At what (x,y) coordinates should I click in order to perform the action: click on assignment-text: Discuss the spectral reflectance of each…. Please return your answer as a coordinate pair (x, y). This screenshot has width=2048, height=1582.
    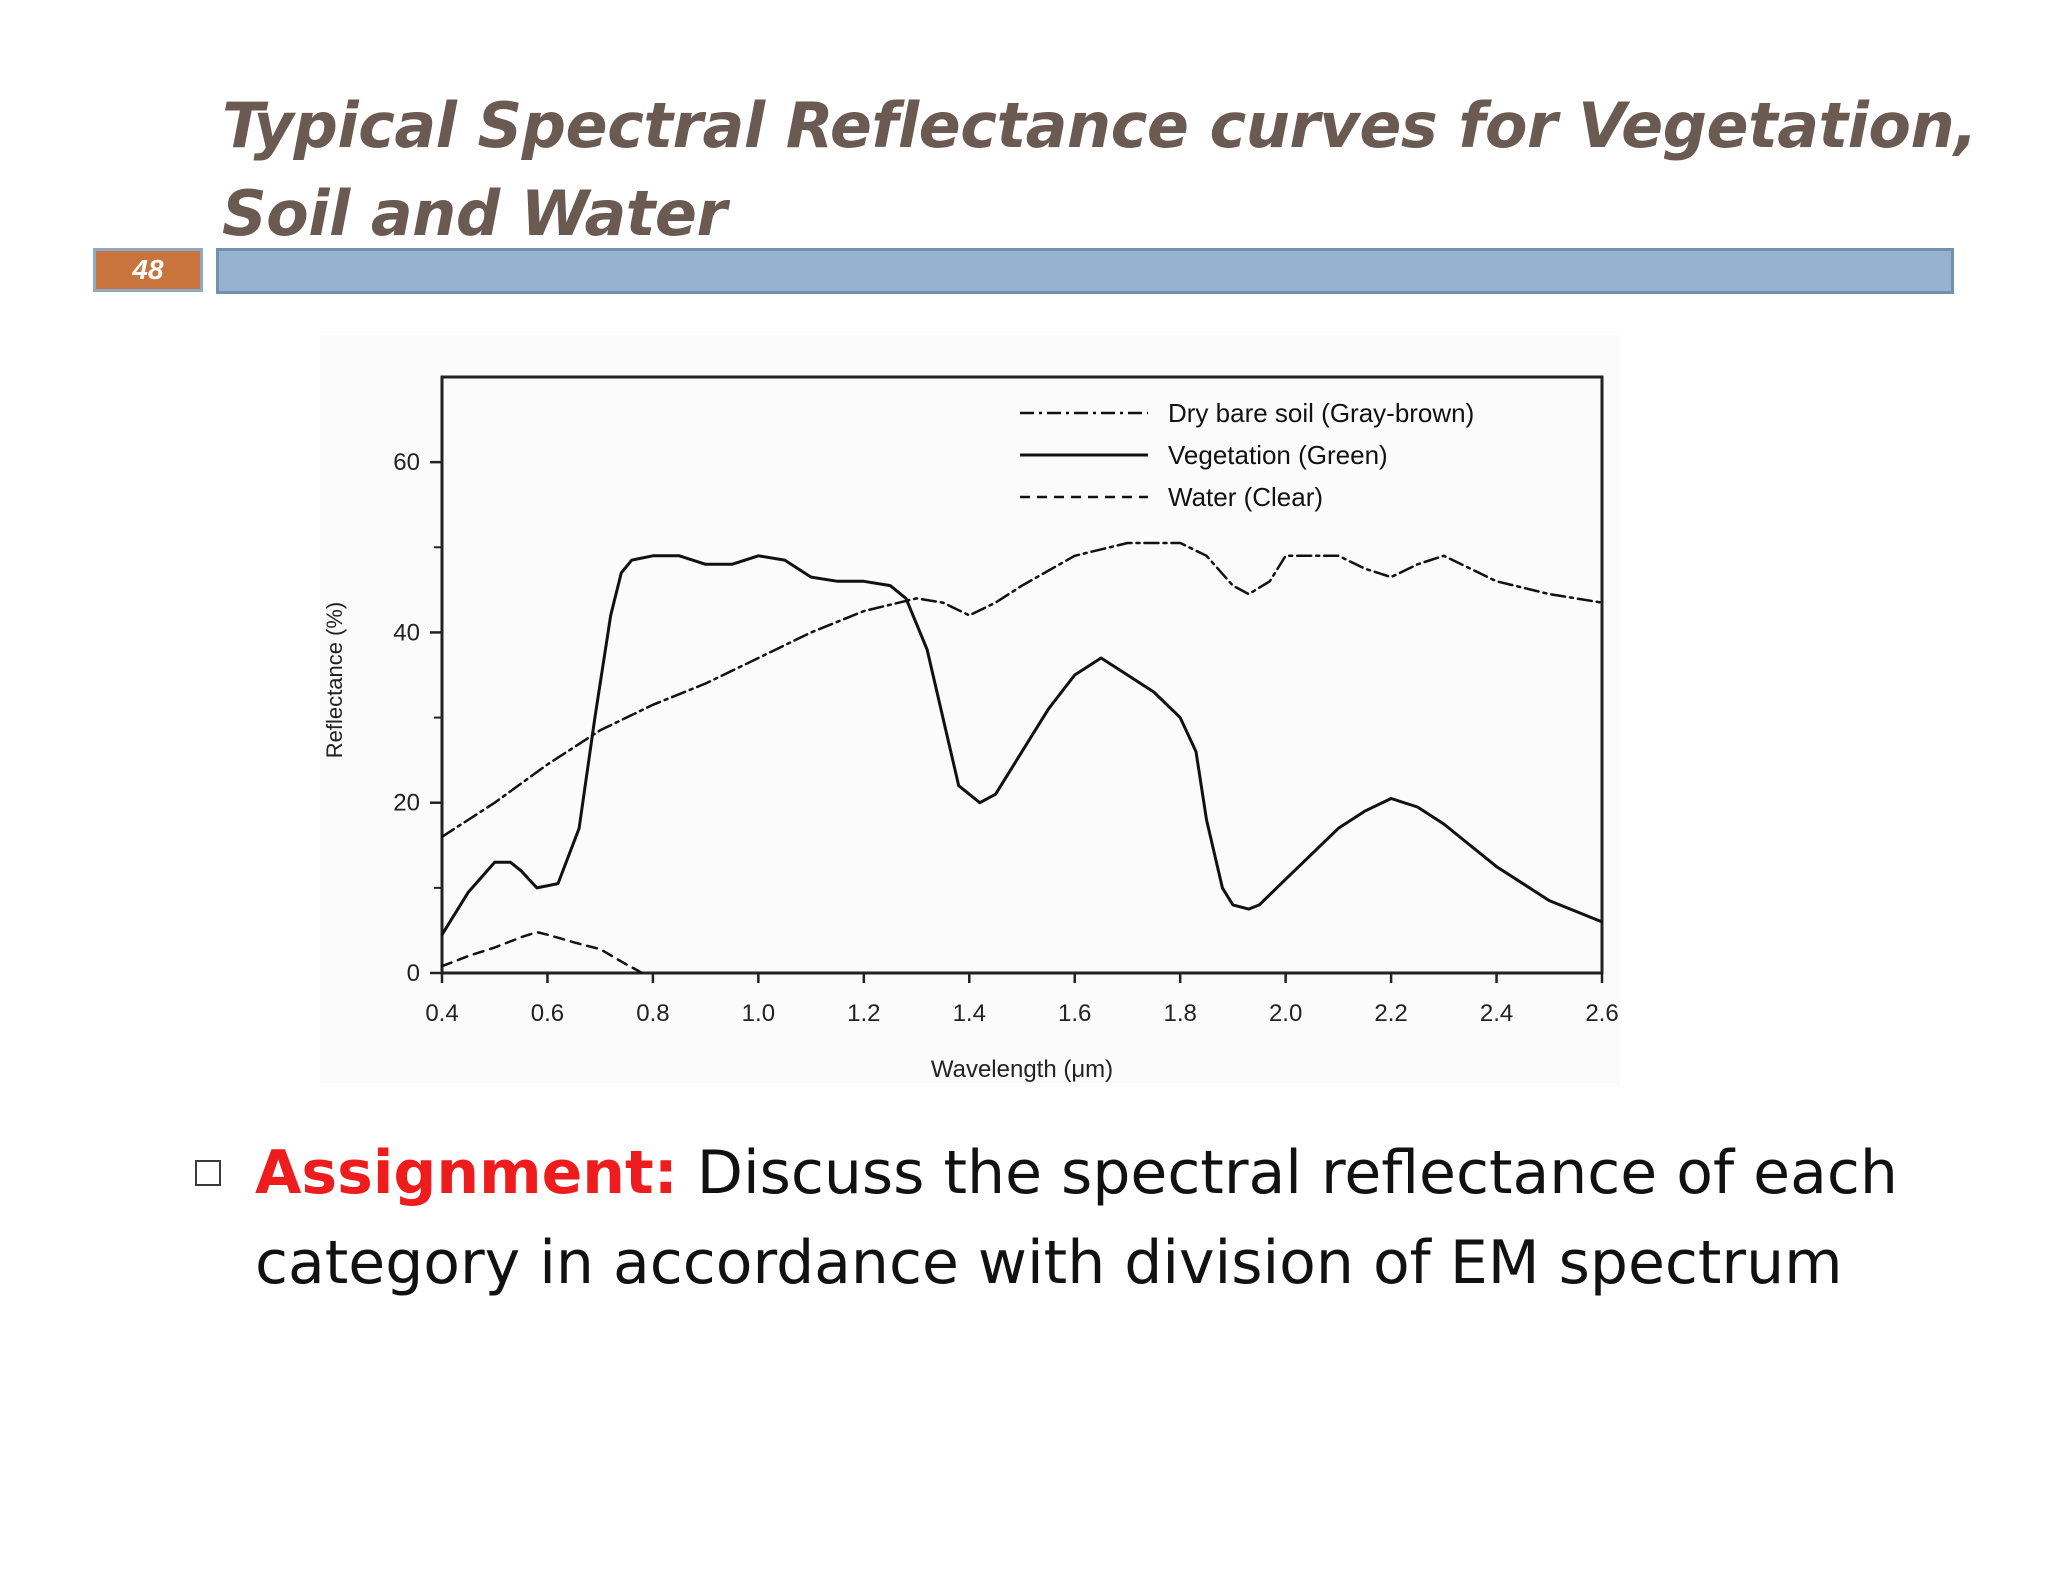
    Looking at the image, I should click on (1076, 1218).